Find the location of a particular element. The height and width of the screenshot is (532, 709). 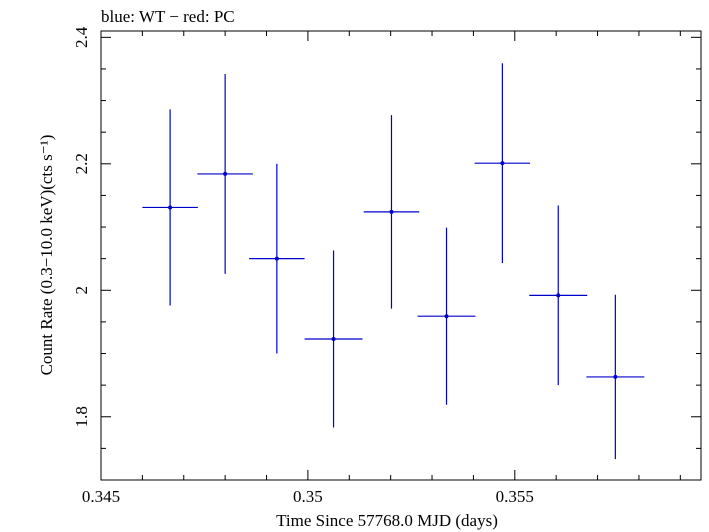

x-tick-label: 0.355 is located at coordinates (515, 496).